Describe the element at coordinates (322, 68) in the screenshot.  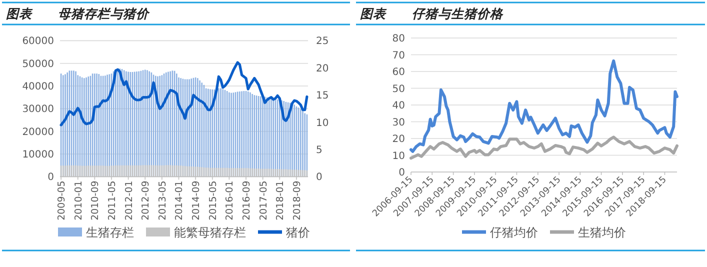
I see `y2-tick-label: 20` at that location.